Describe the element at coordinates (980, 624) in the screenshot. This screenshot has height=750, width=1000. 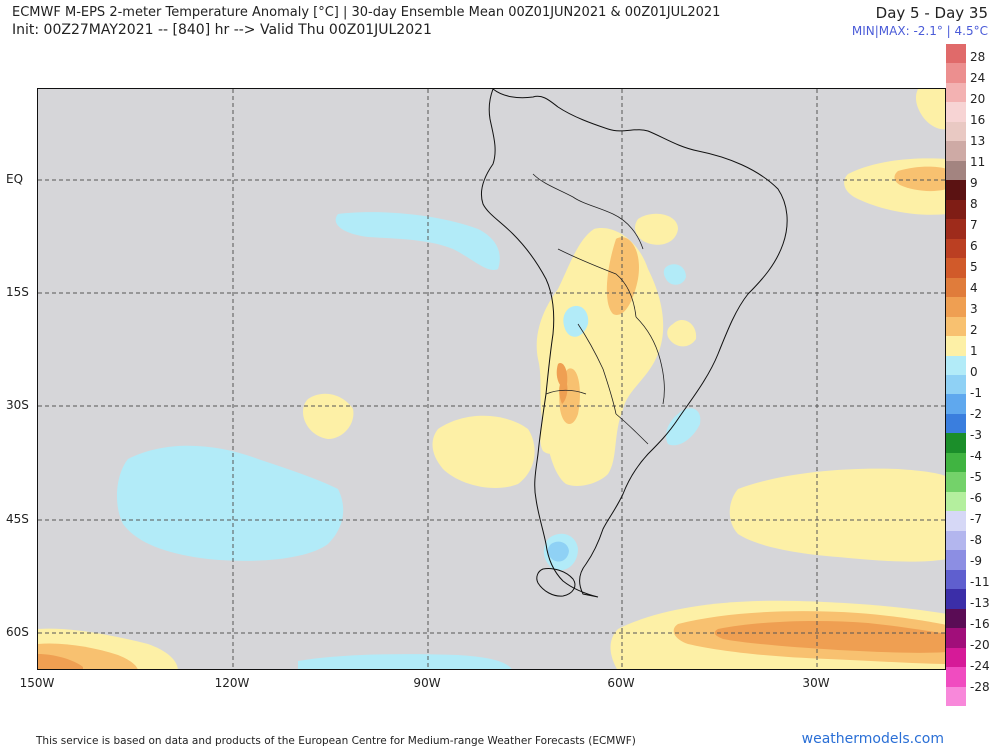
I see `legend-label: -16` at that location.